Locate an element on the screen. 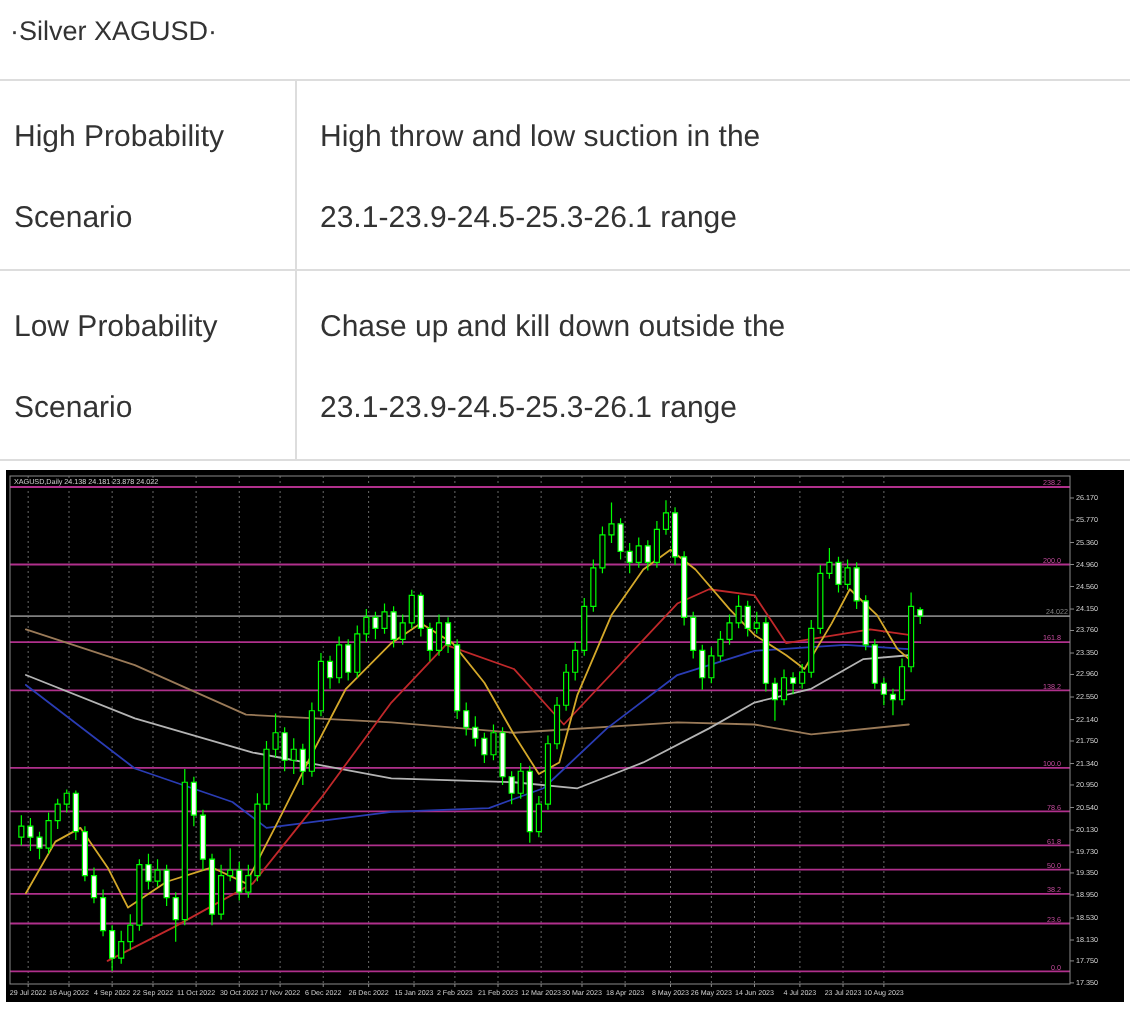 The image size is (1130, 1014). candlestick is located at coordinates (439, 635).